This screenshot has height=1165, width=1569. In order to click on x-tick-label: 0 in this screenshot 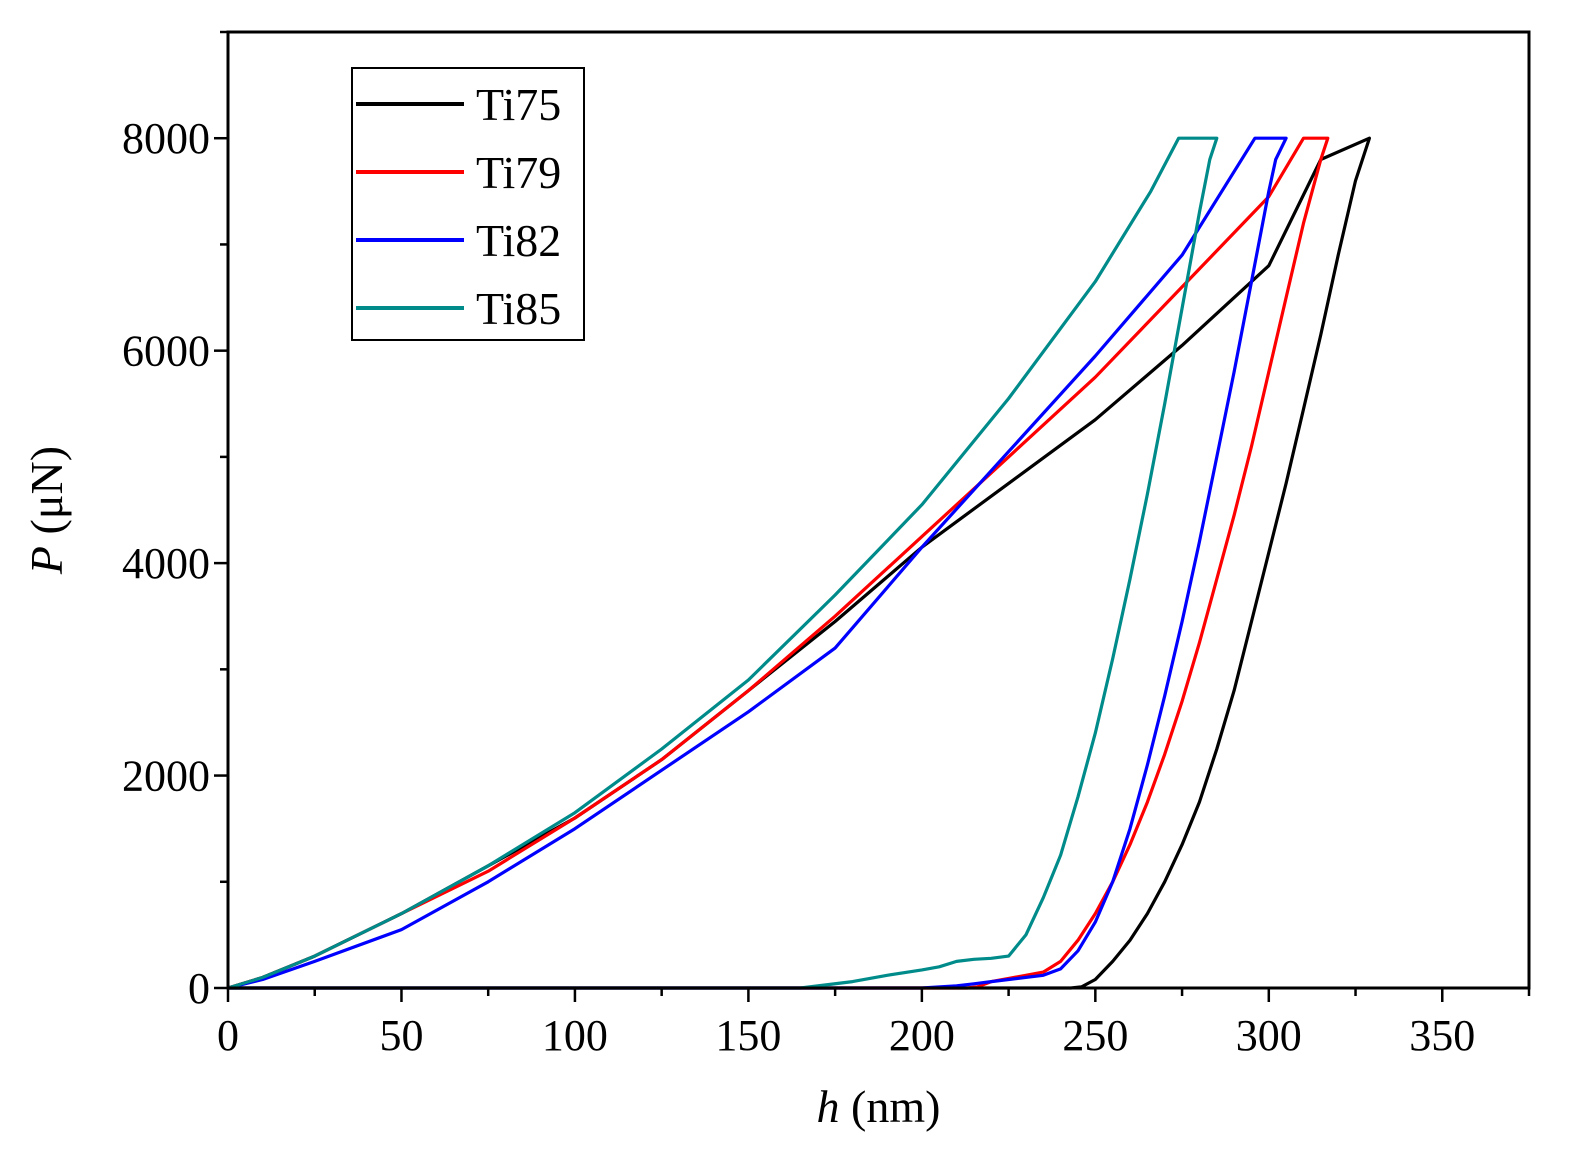, I will do `click(228, 1035)`.